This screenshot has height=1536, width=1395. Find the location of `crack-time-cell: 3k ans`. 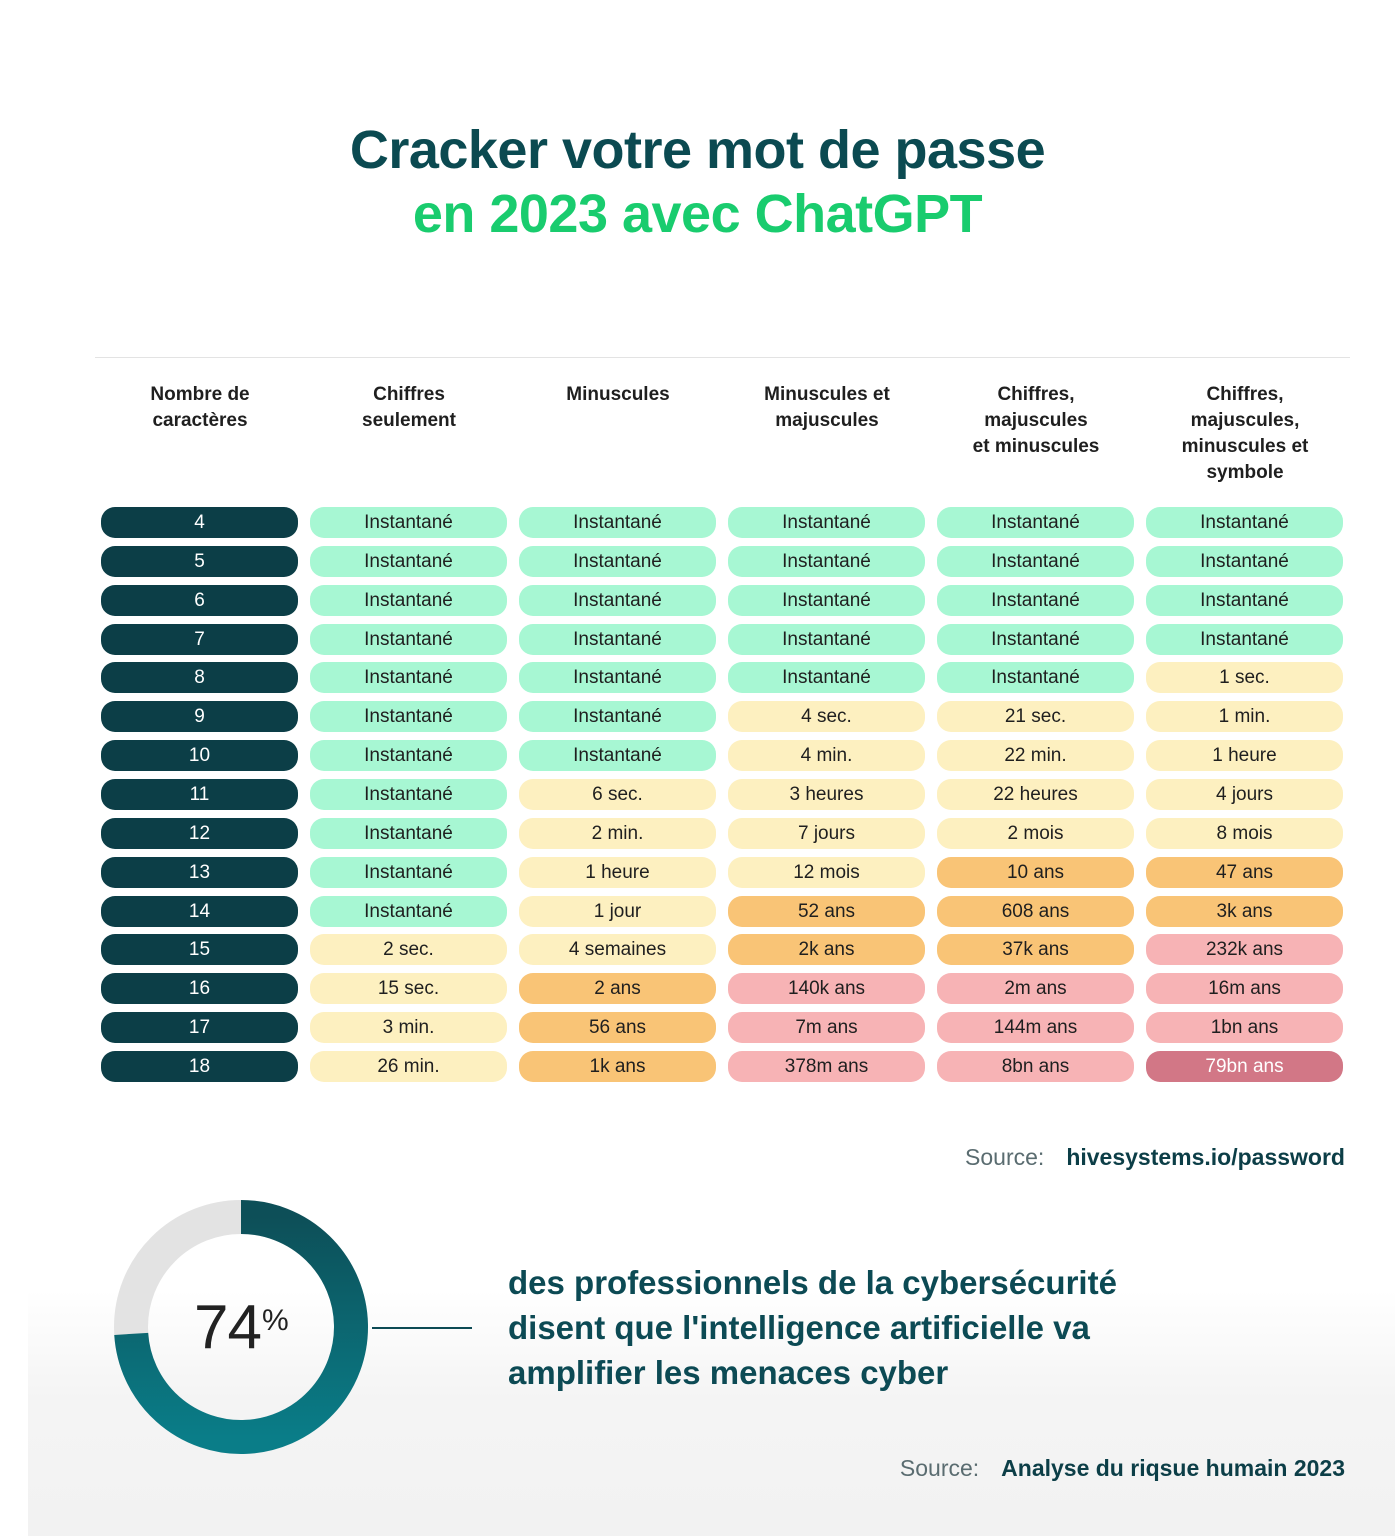

crack-time-cell: 3k ans is located at coordinates (1244, 911).